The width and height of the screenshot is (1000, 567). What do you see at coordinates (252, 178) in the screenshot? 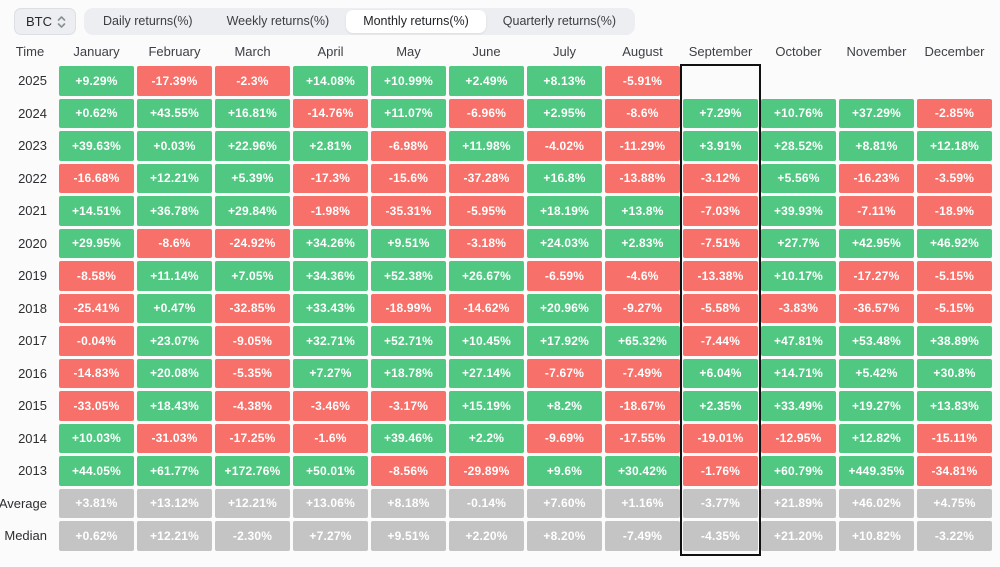
I see `return-cell: +5.39%` at bounding box center [252, 178].